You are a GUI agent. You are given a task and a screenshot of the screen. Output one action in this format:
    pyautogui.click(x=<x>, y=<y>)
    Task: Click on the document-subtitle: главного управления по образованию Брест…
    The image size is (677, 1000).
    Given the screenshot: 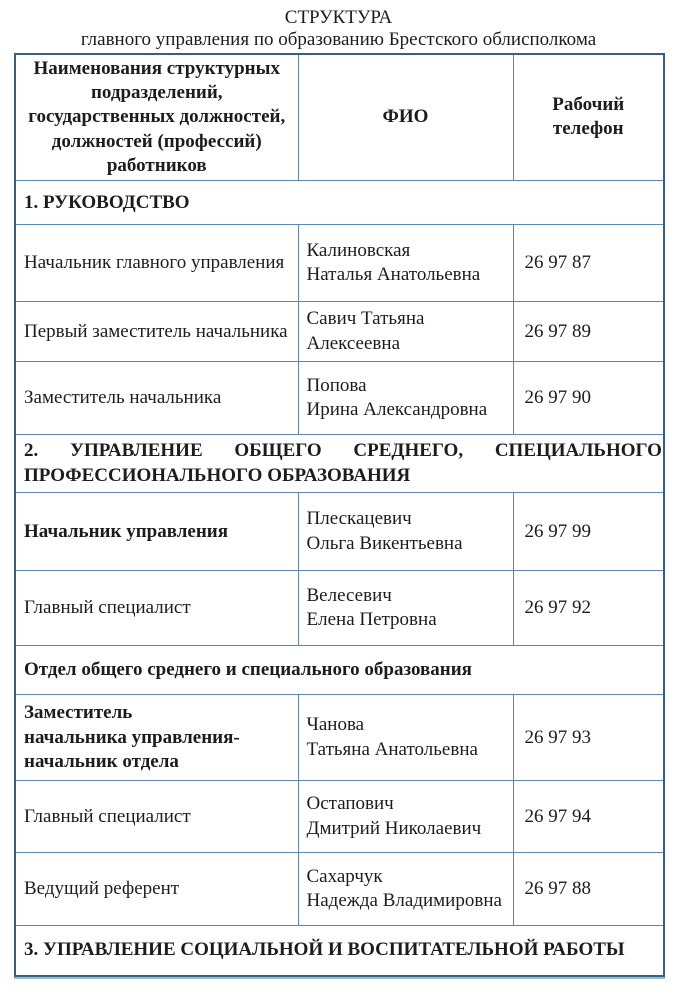 What is the action you would take?
    pyautogui.click(x=338, y=39)
    